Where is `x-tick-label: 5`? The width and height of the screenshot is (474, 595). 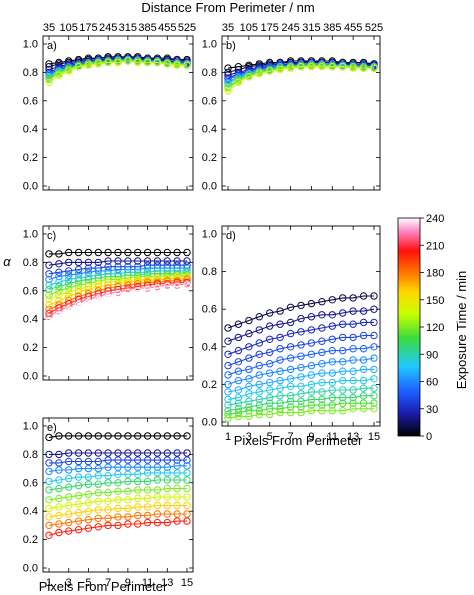 x-tick-label: 5 is located at coordinates (88, 583).